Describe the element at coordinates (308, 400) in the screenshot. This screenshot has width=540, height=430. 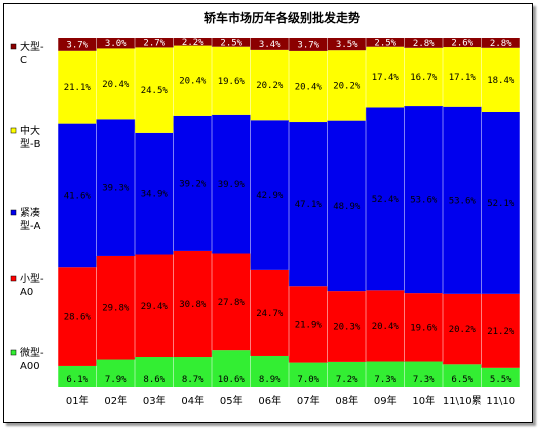
I see `x-tick-label: 07年` at that location.